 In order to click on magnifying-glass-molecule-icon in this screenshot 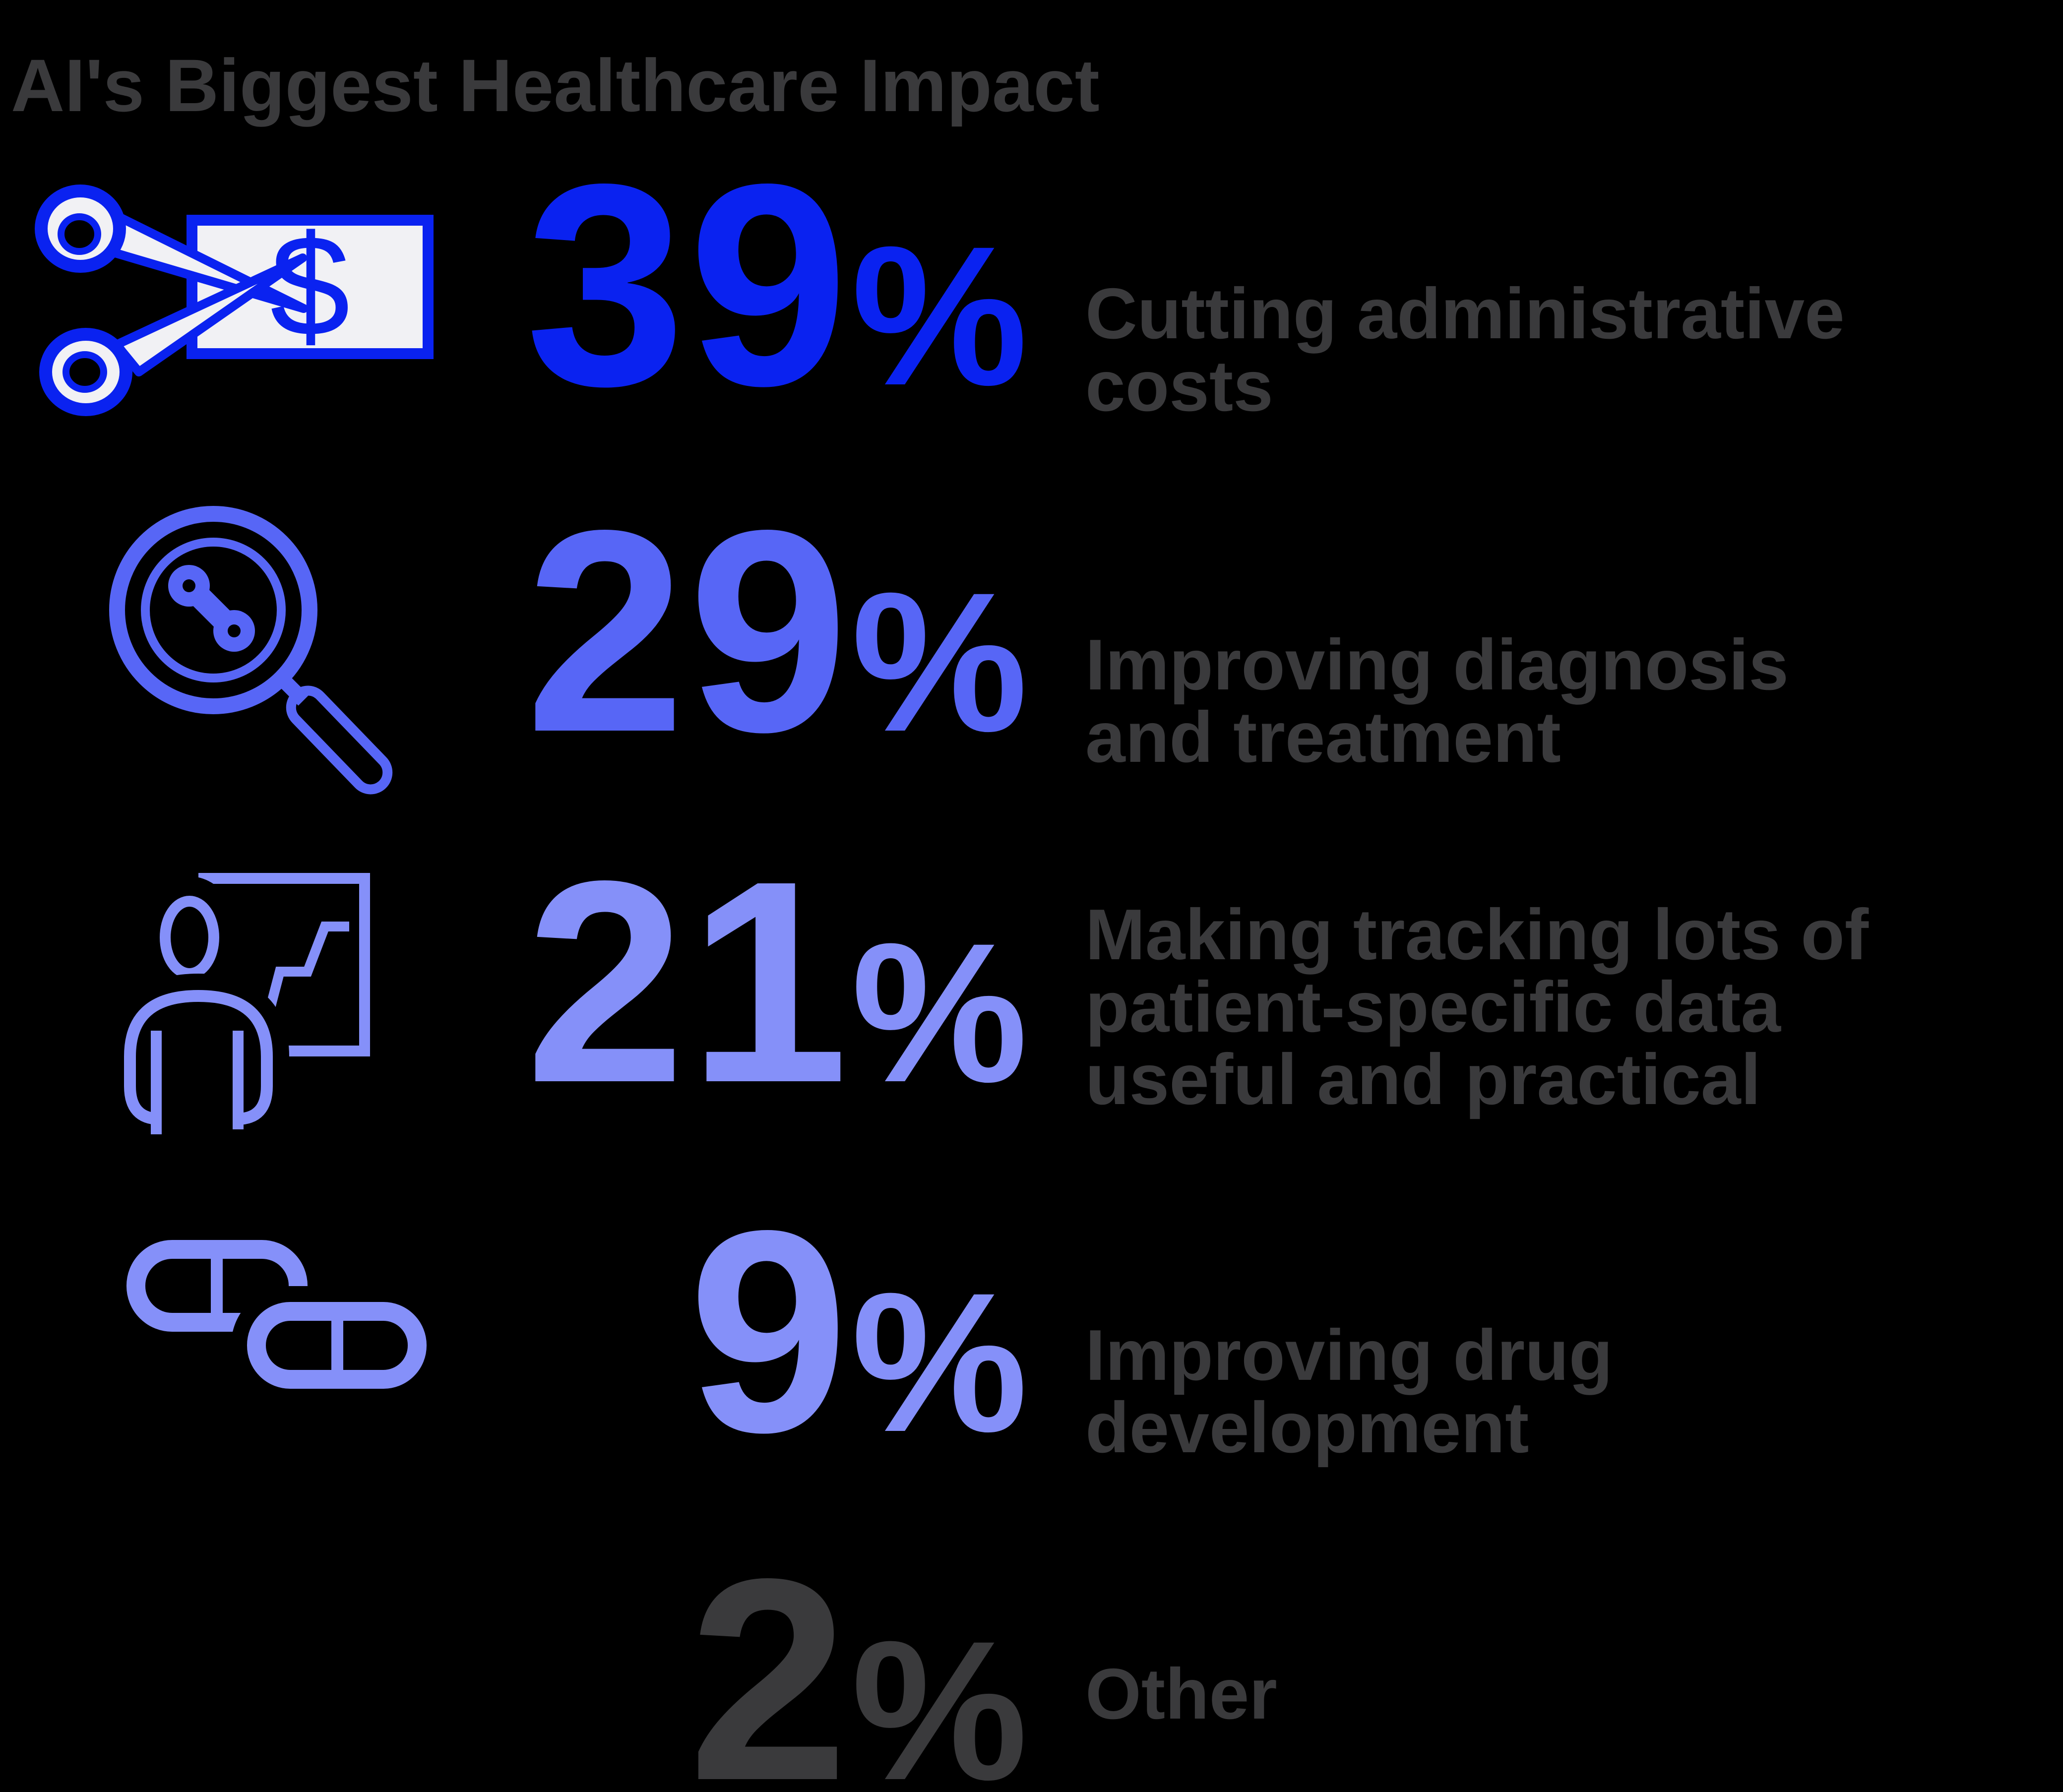, I will do `click(248, 644)`.